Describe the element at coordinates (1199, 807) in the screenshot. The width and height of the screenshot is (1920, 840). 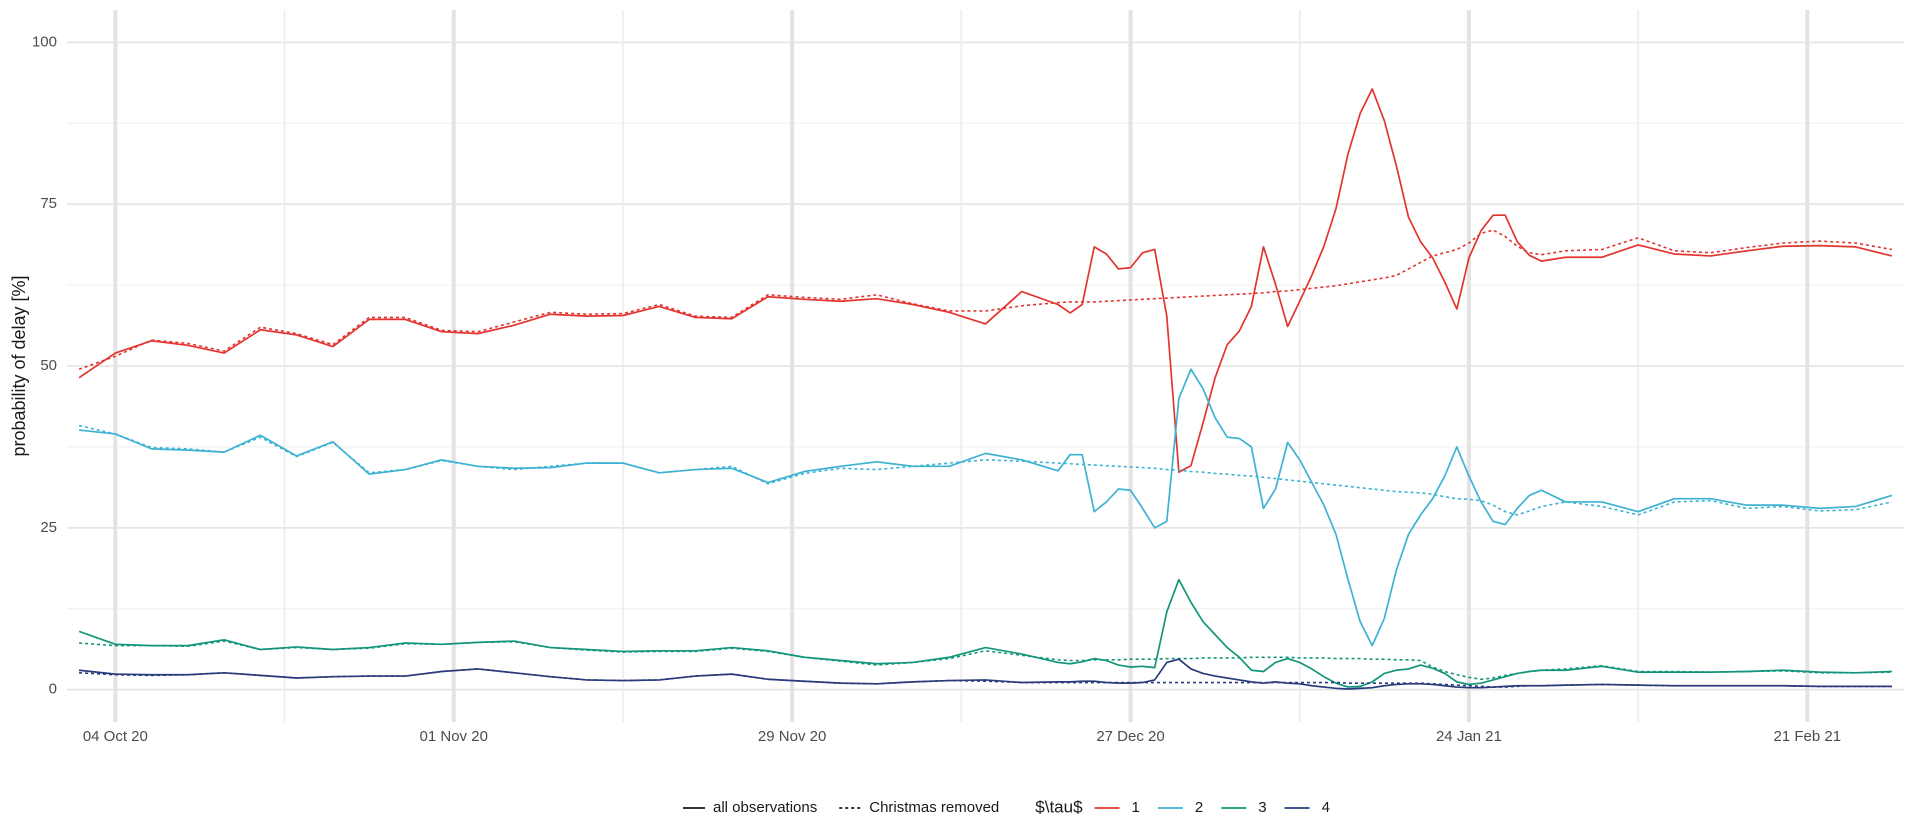
I see `legend-label: 2` at that location.